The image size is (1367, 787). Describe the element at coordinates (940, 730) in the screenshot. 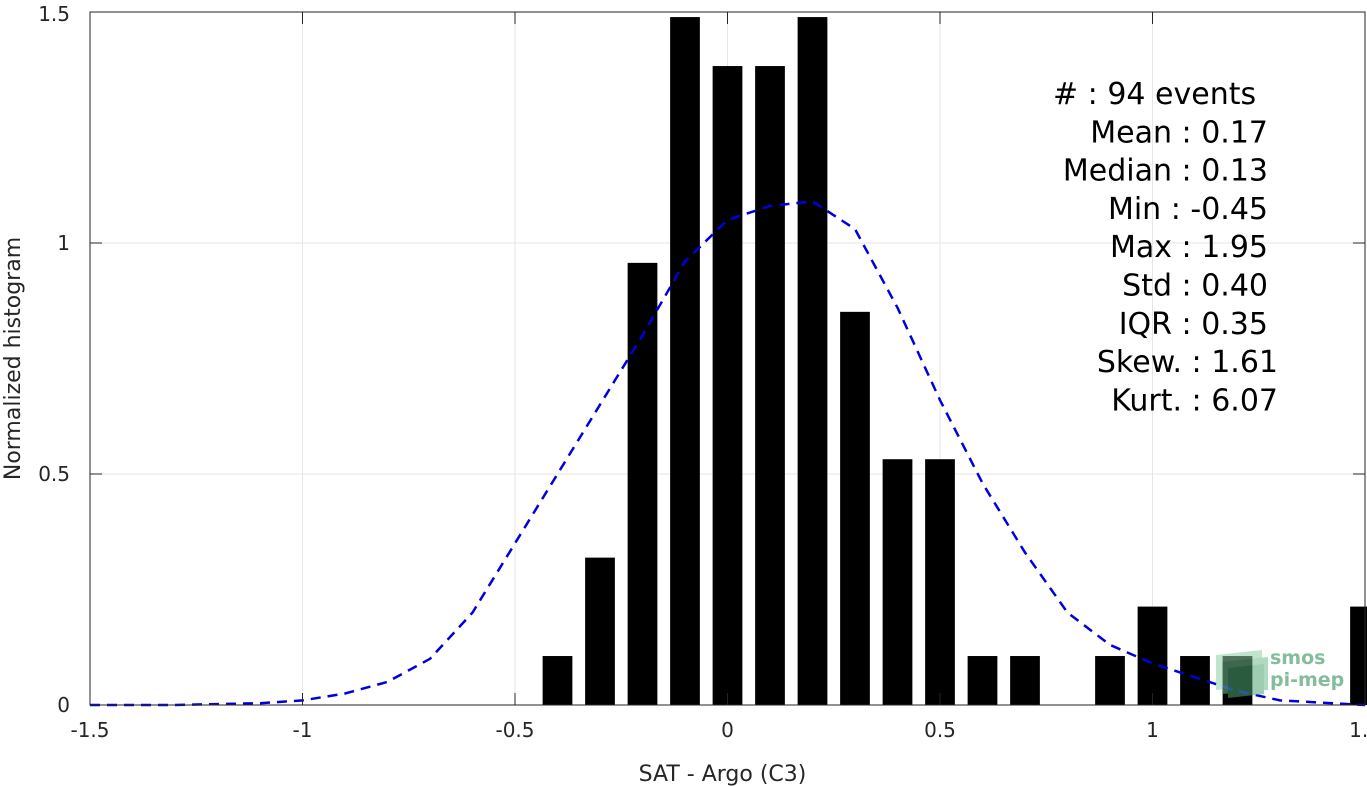

I see `x-tick-label: 0.5` at that location.